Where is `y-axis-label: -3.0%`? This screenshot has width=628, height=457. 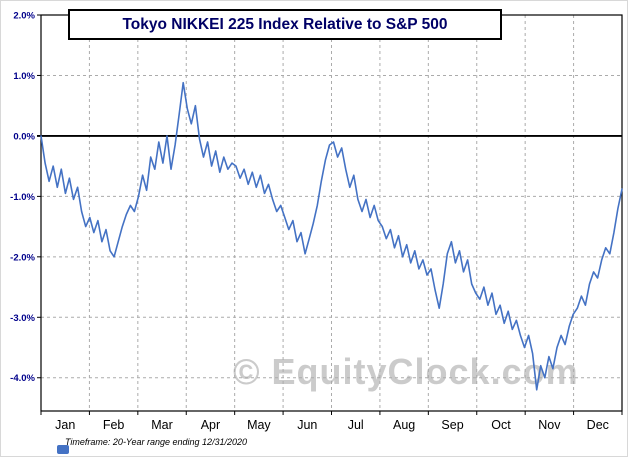
y-axis-label: -3.0% is located at coordinates (22, 318).